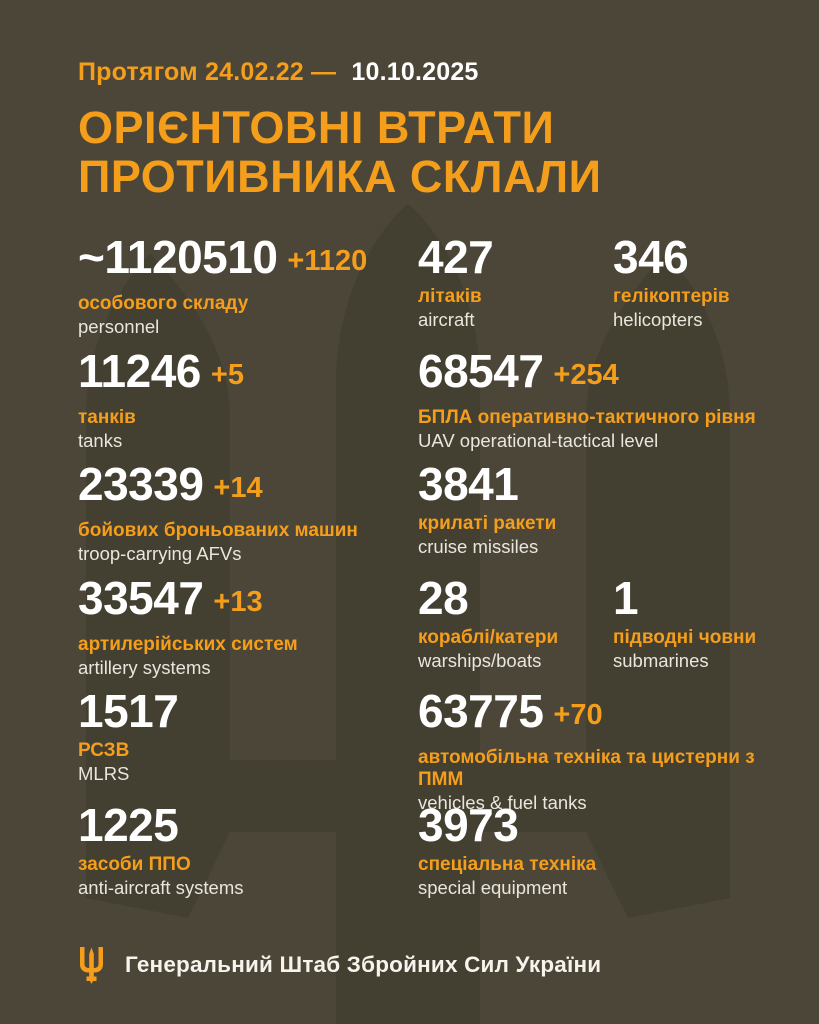 This screenshot has width=819, height=1024. Describe the element at coordinates (218, 530) in the screenshot. I see `stat-label-uk: бойових броньованих машин` at that location.